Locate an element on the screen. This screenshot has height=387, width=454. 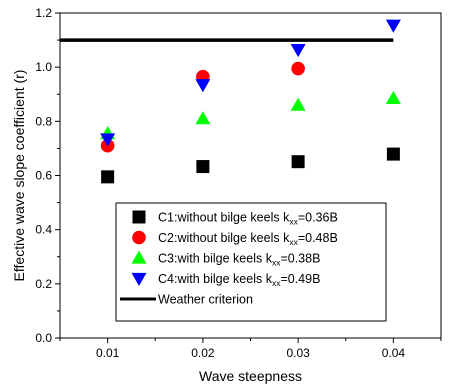
x-tick-label: 0.04 is located at coordinates (394, 353).